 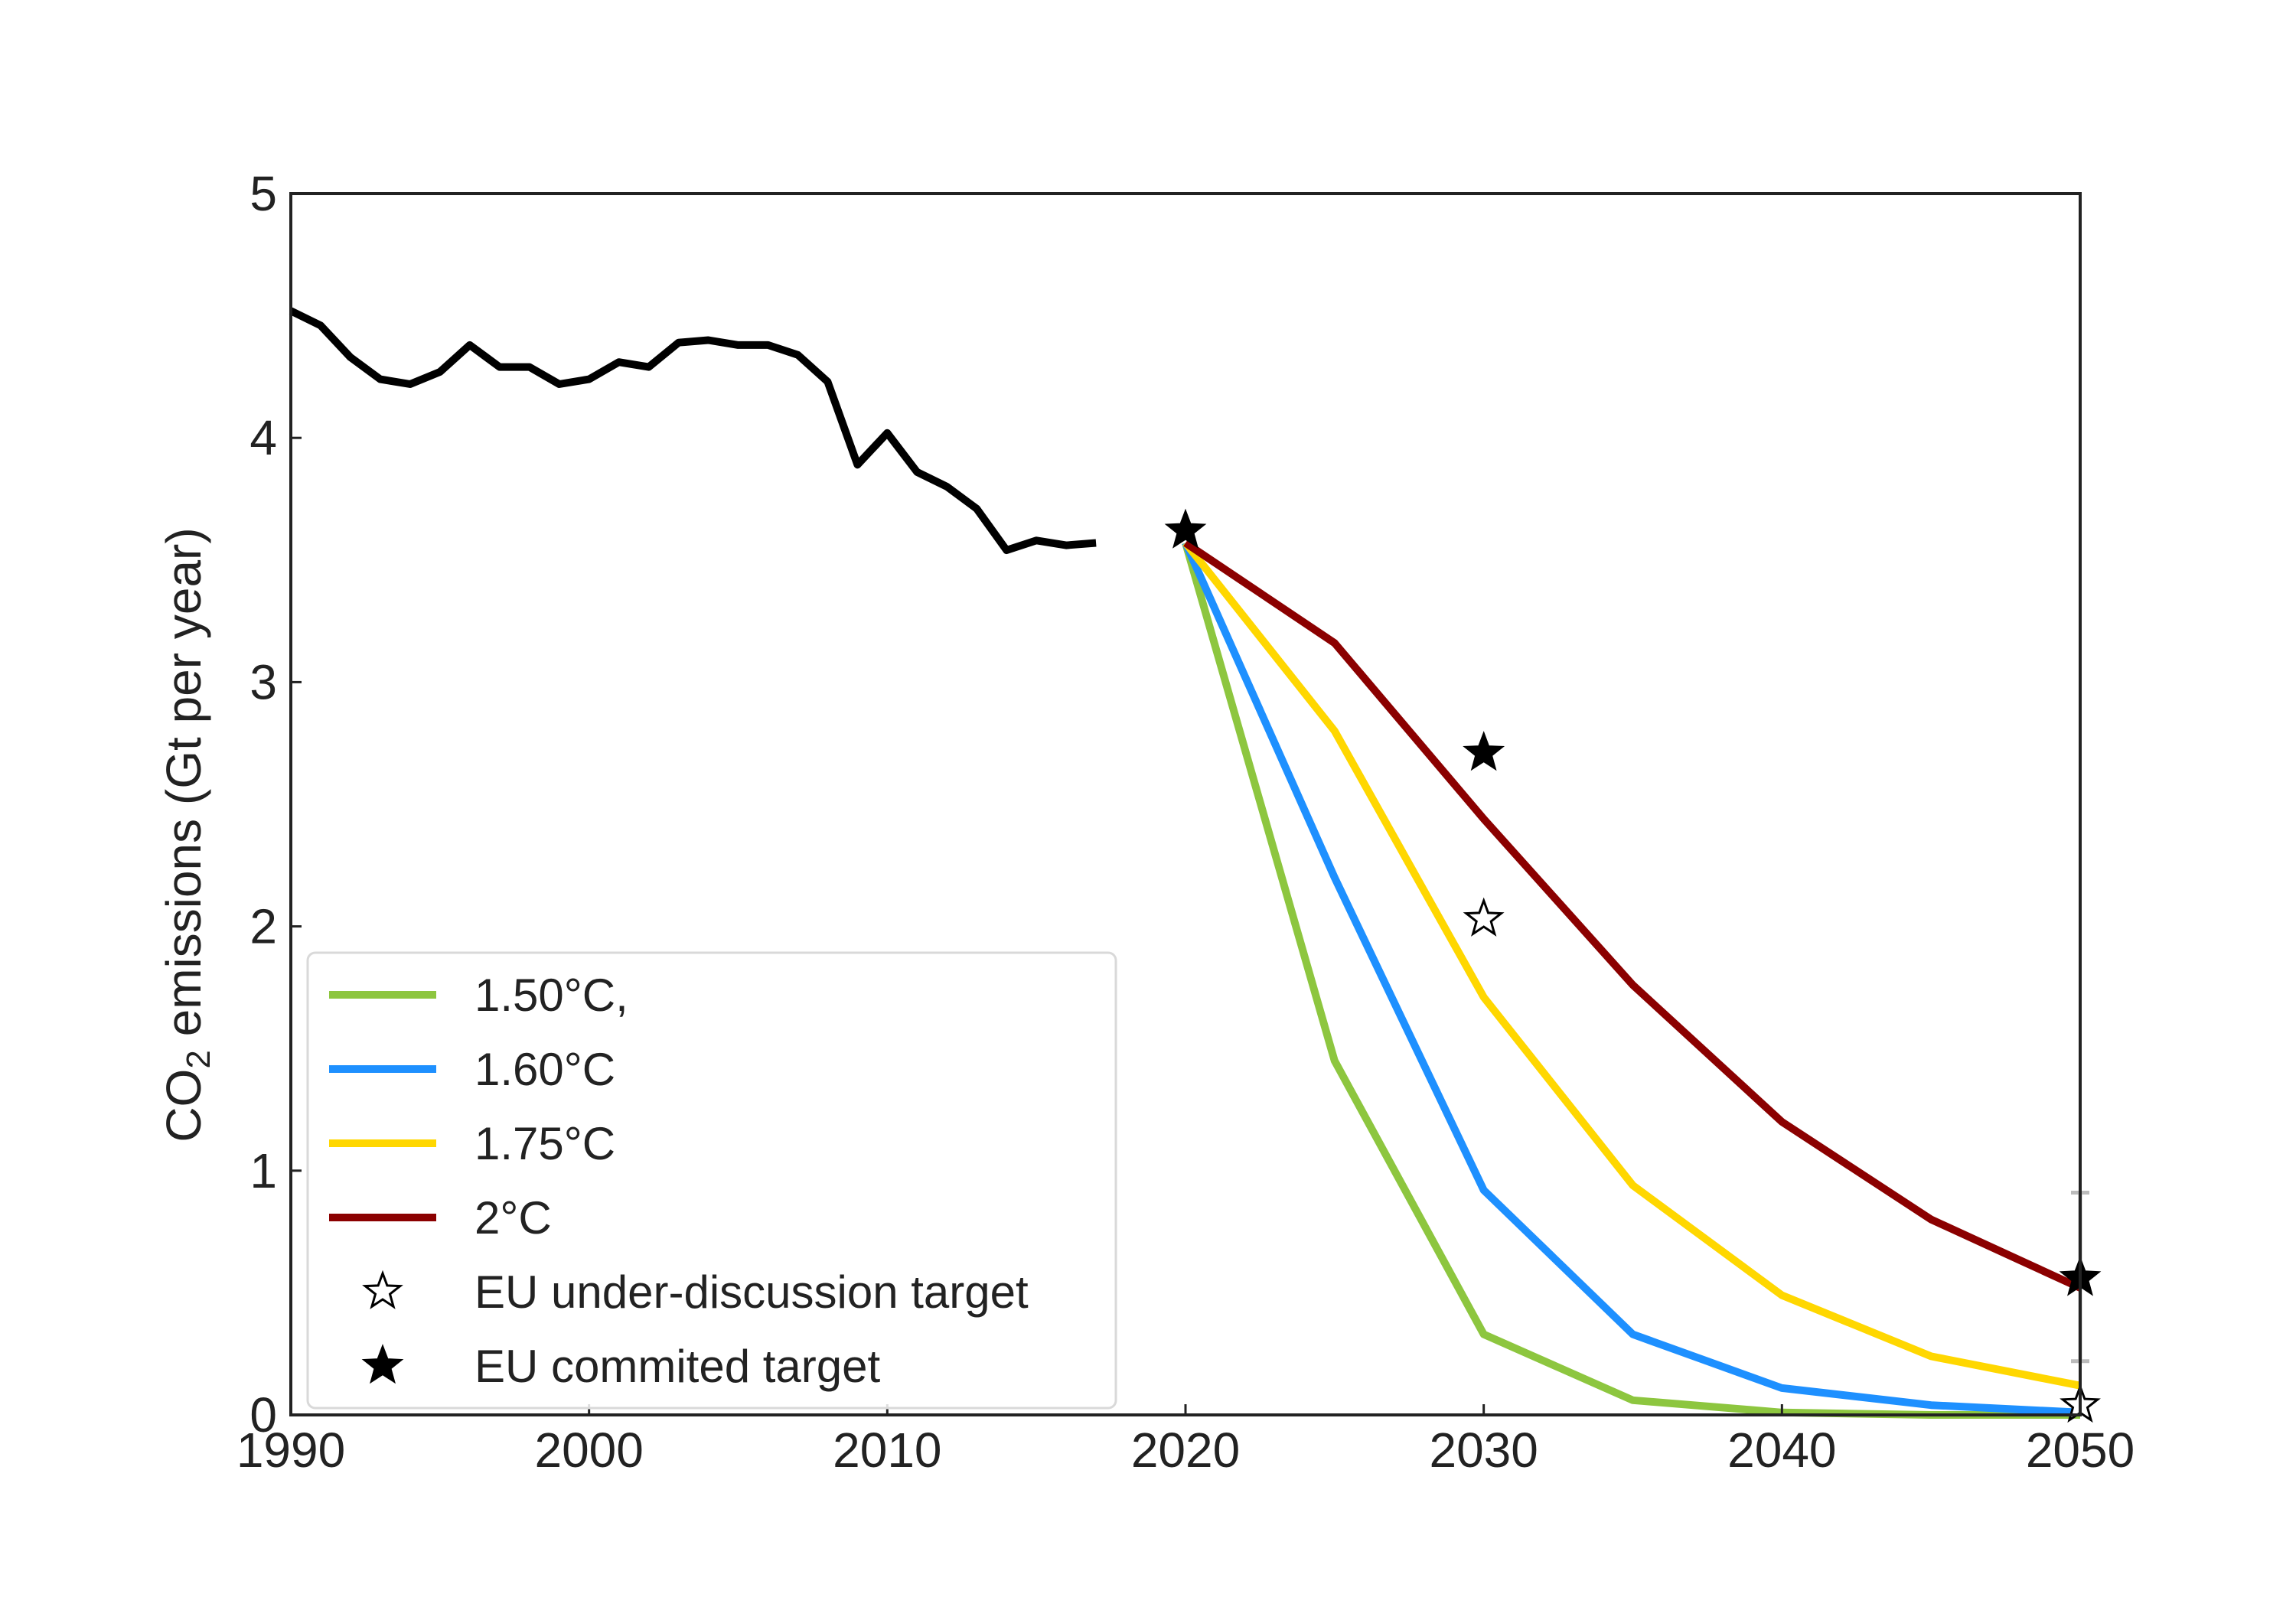 What do you see at coordinates (588, 1450) in the screenshot?
I see `x-tick-label: 2000` at bounding box center [588, 1450].